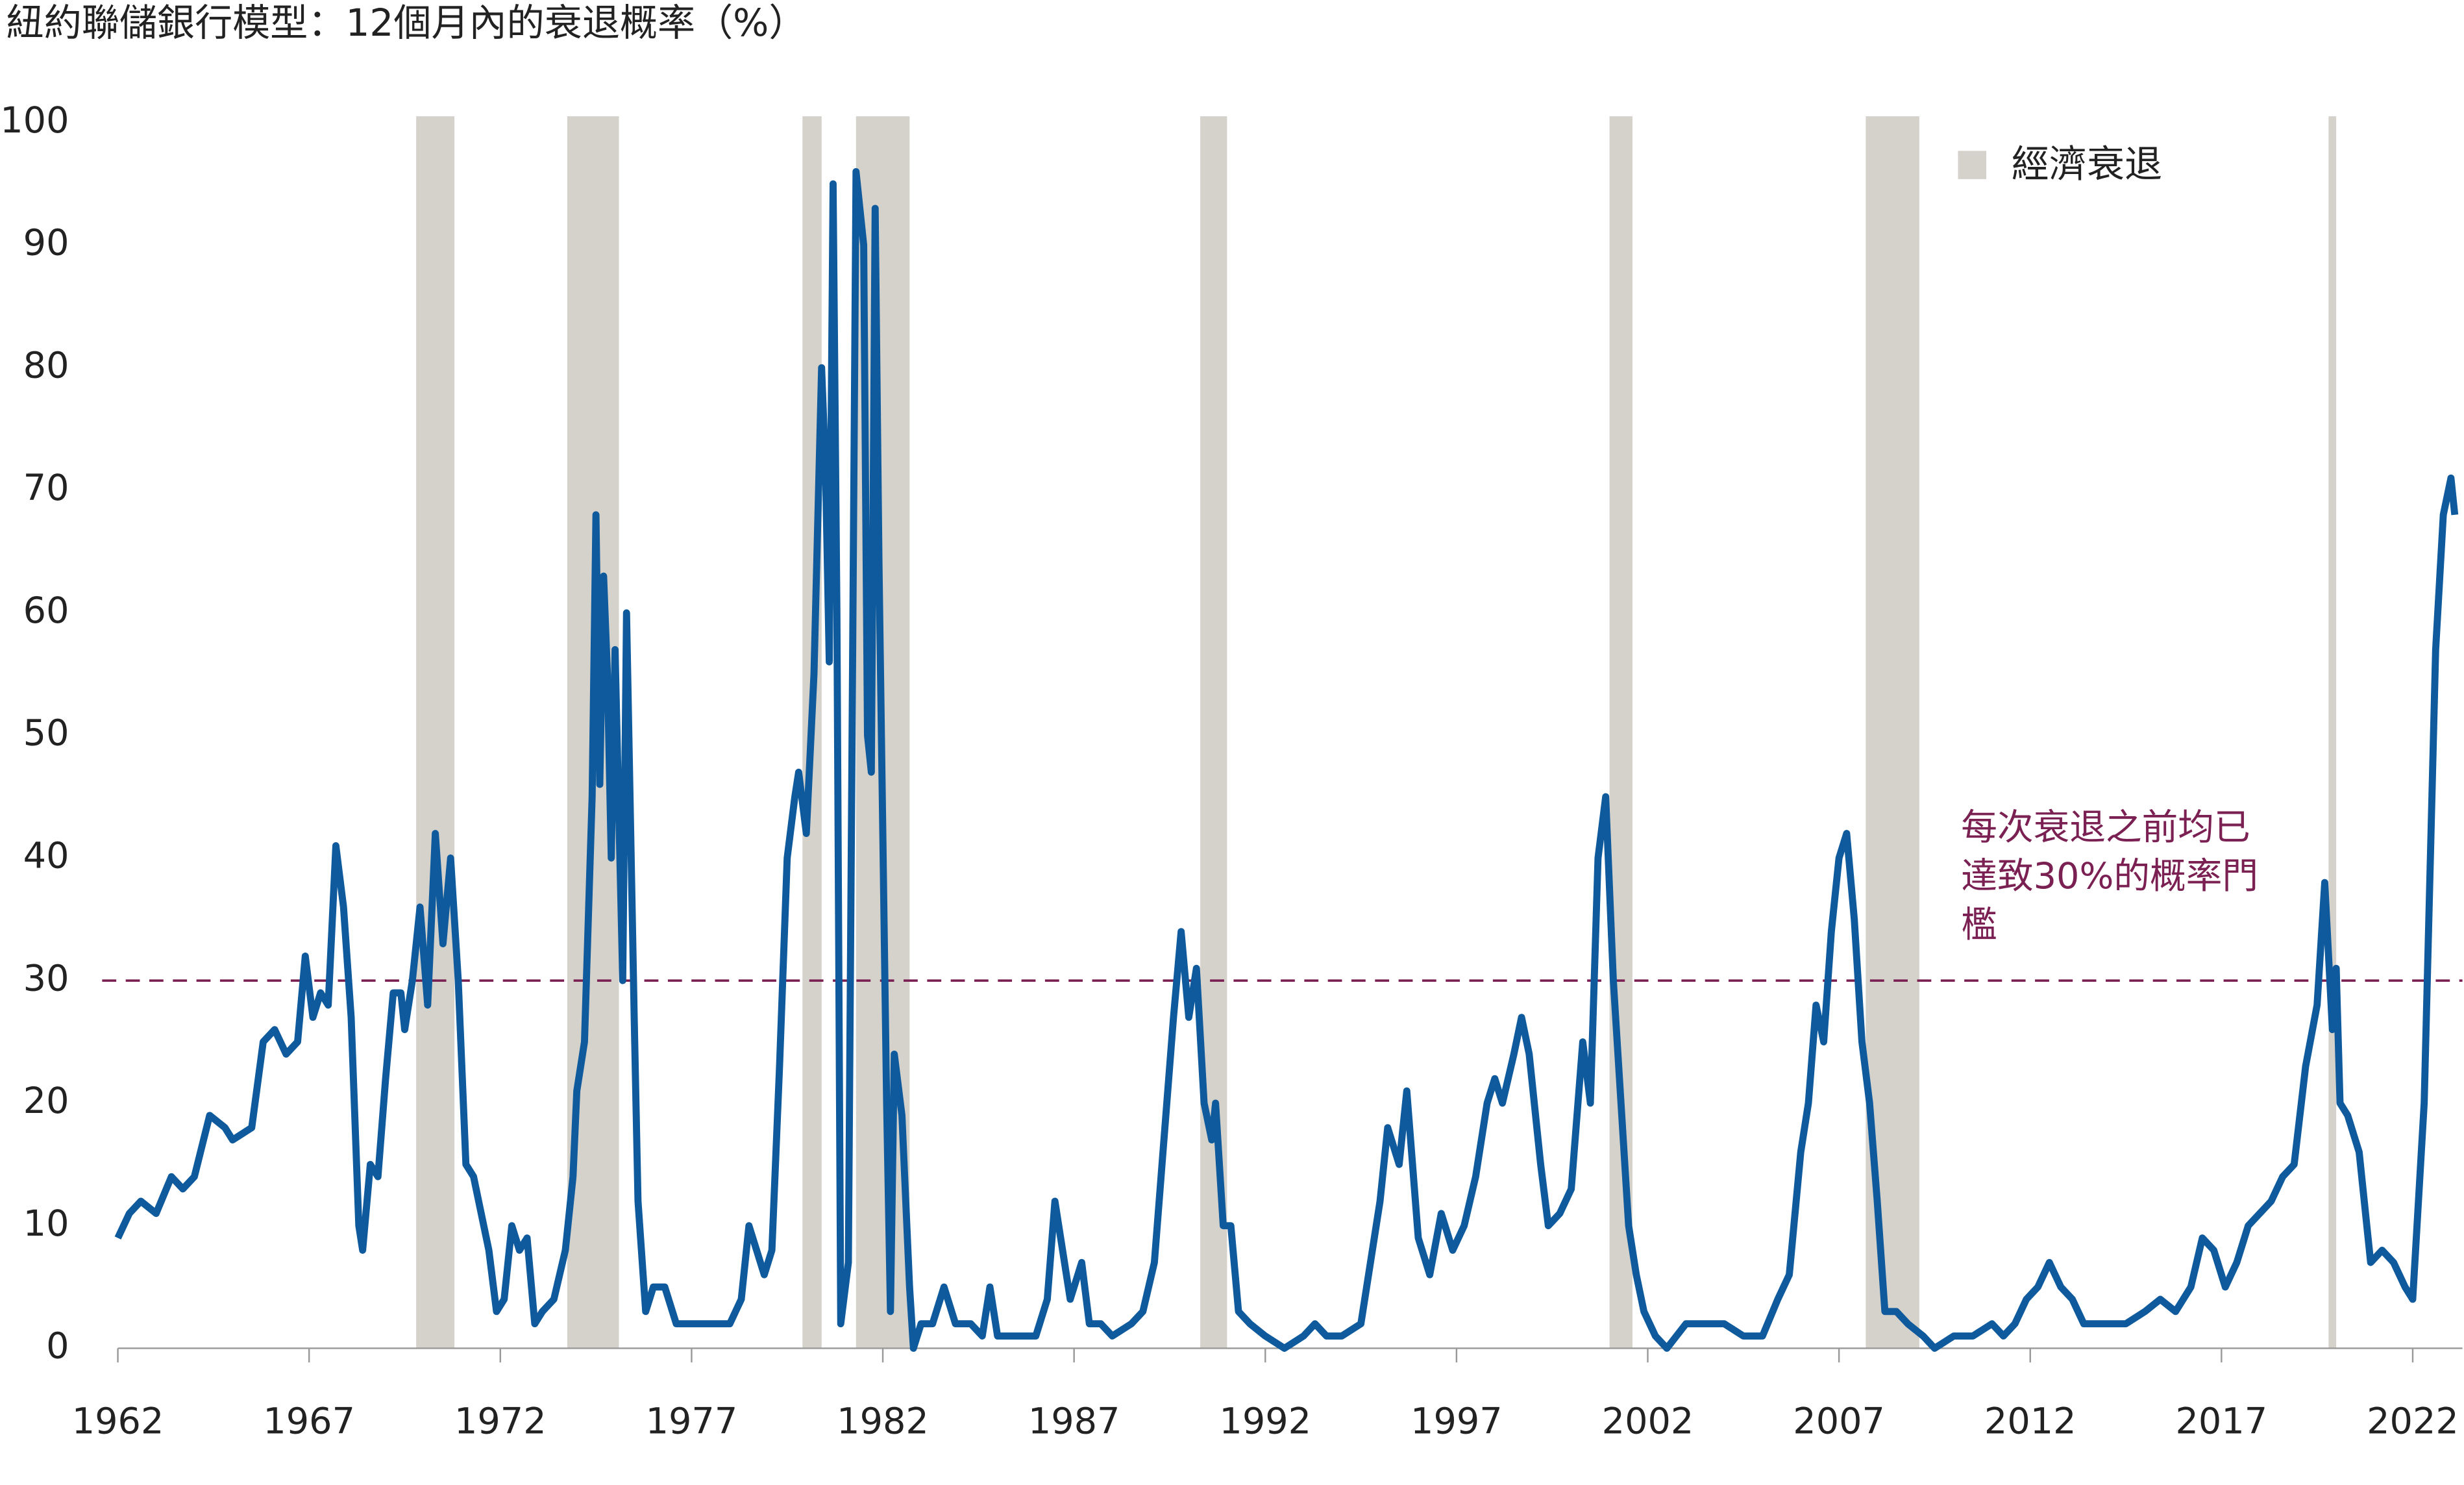  Describe the element at coordinates (2030, 1422) in the screenshot. I see `x-tick-label: 2012` at that location.